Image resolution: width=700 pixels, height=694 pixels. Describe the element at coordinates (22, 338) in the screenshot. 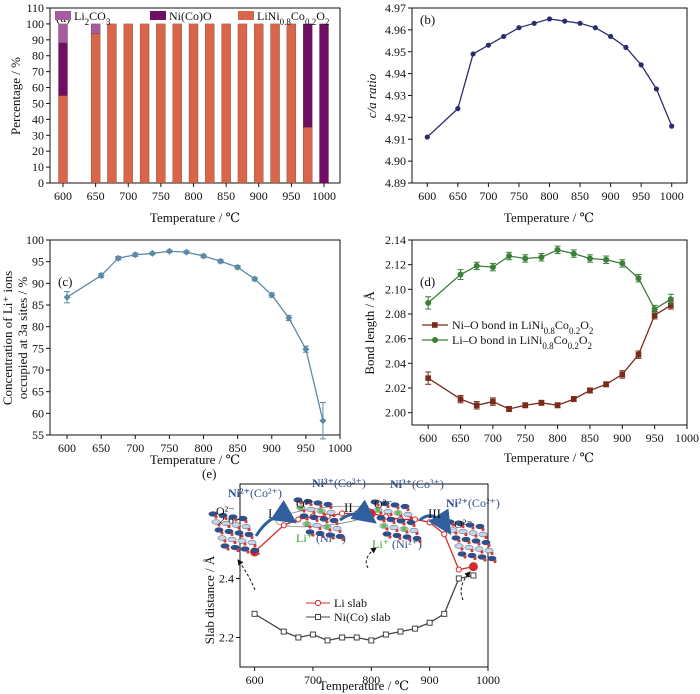

I see `panel-c-ylabel-line2: occupied at 3a sites / %` at that location.